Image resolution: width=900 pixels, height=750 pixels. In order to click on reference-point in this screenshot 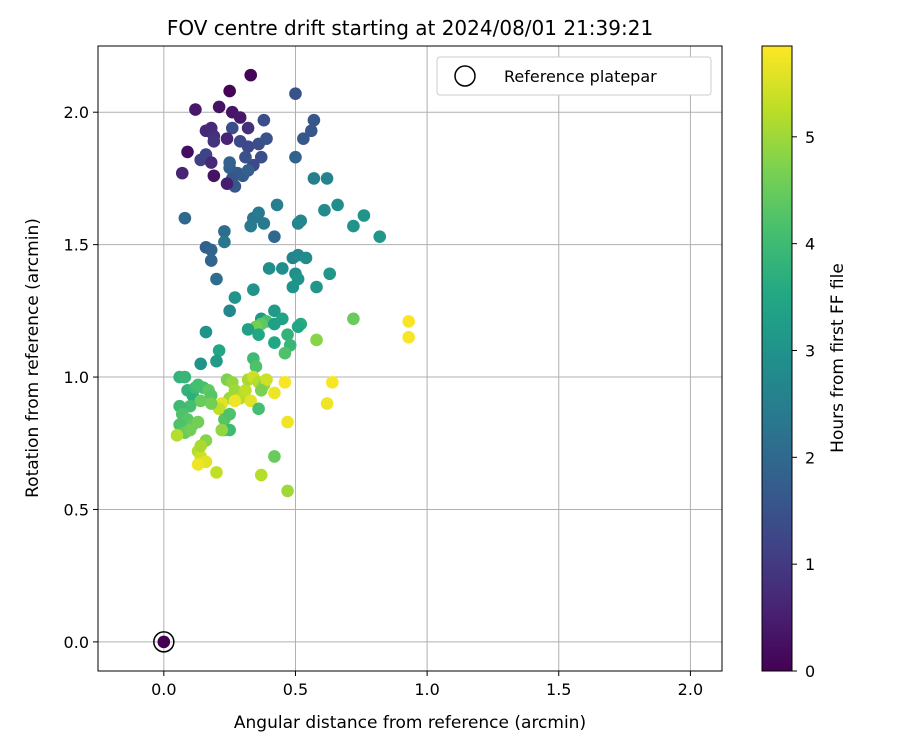, I will do `click(164, 642)`.